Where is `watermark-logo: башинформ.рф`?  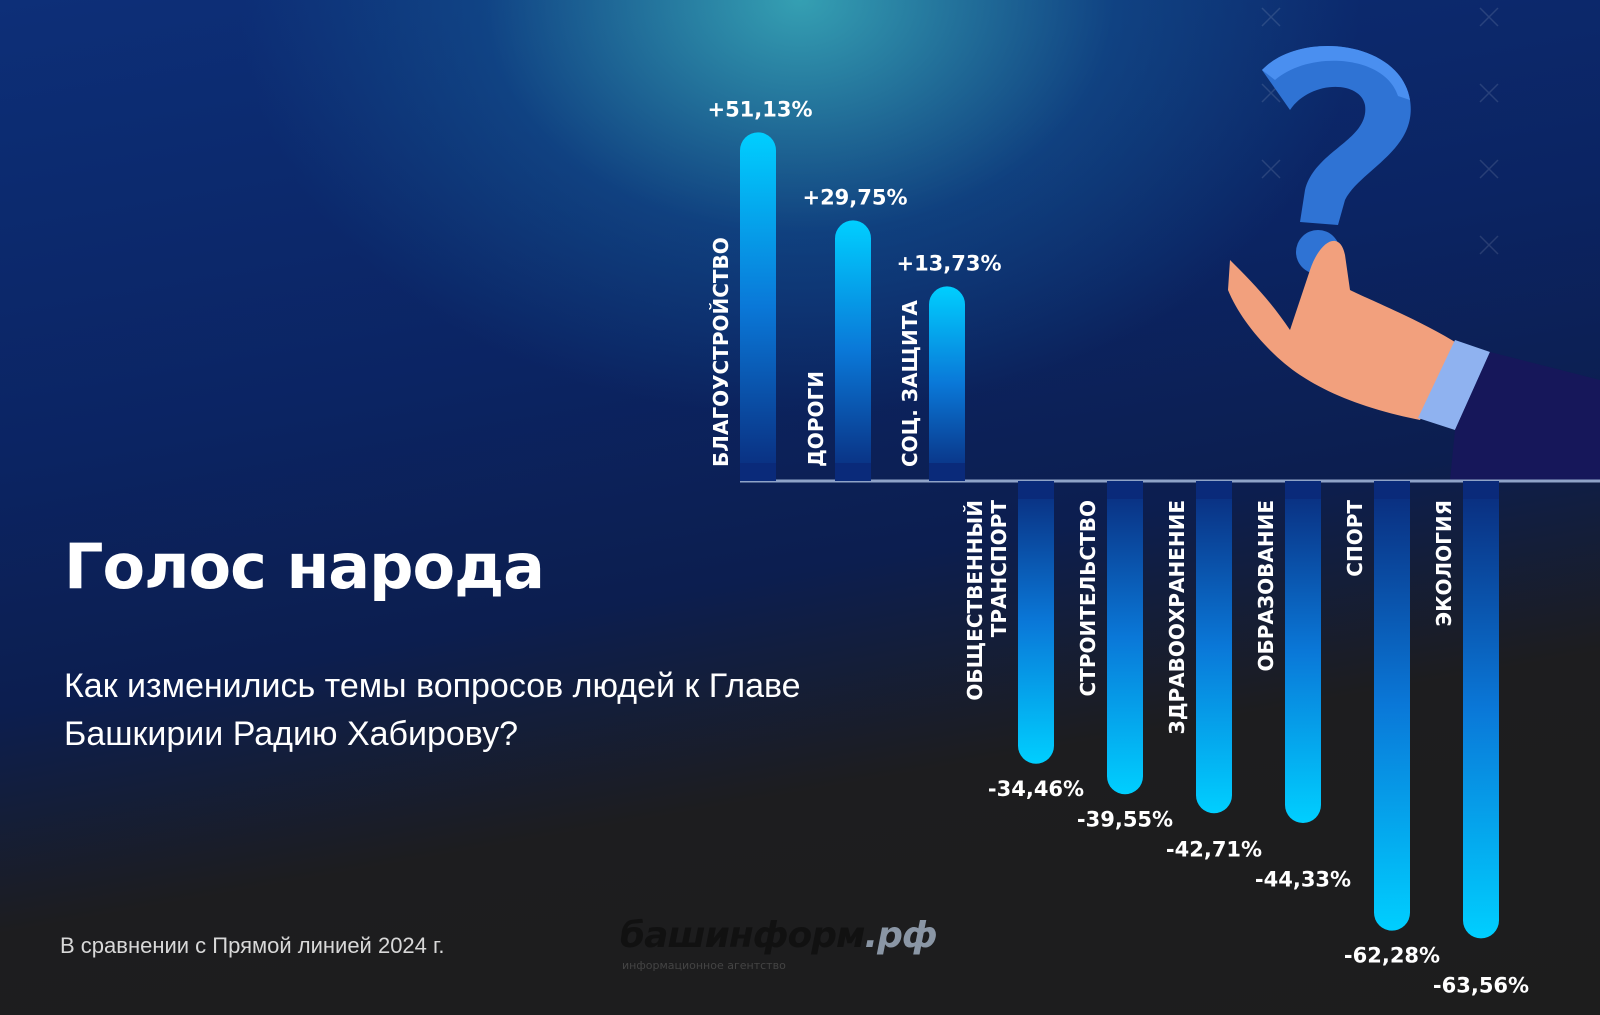 watermark-logo: башинформ.рф is located at coordinates (779, 935).